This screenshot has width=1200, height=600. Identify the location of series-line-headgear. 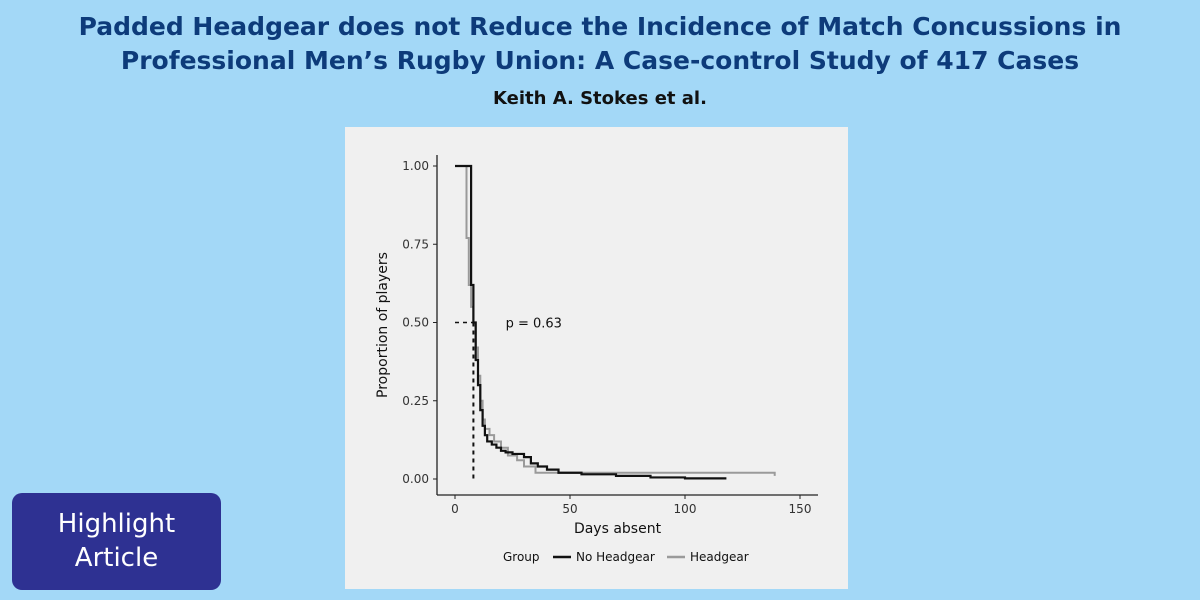
(615, 320).